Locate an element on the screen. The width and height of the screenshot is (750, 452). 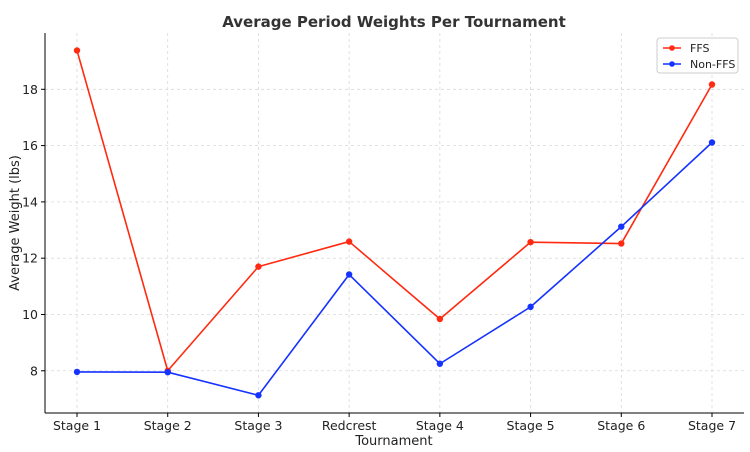
legend: FFS Non-FFS is located at coordinates (697, 55).